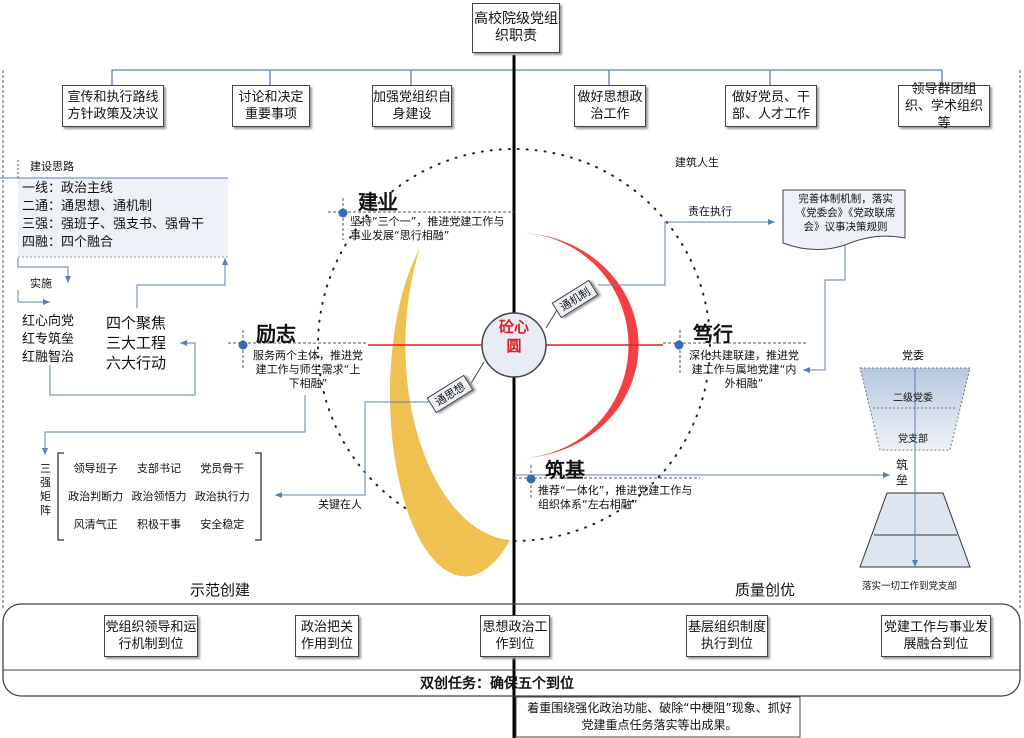 Image resolution: width=1024 pixels, height=738 pixels. What do you see at coordinates (659, 716) in the screenshot?
I see `summary-box: 着重围绕强化政治功能、破除“中梗阻”现象、抓好党建重点任务落实等出成果。` at bounding box center [659, 716].